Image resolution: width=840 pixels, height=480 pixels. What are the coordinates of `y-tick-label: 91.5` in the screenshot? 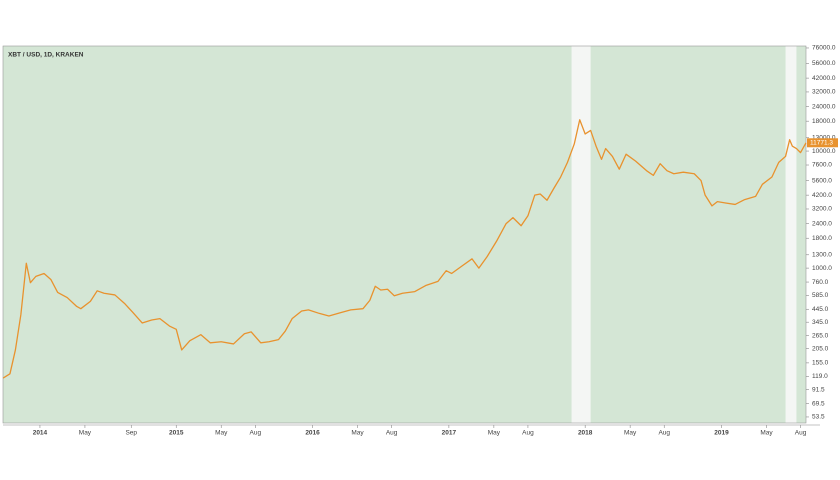 It's located at (818, 389).